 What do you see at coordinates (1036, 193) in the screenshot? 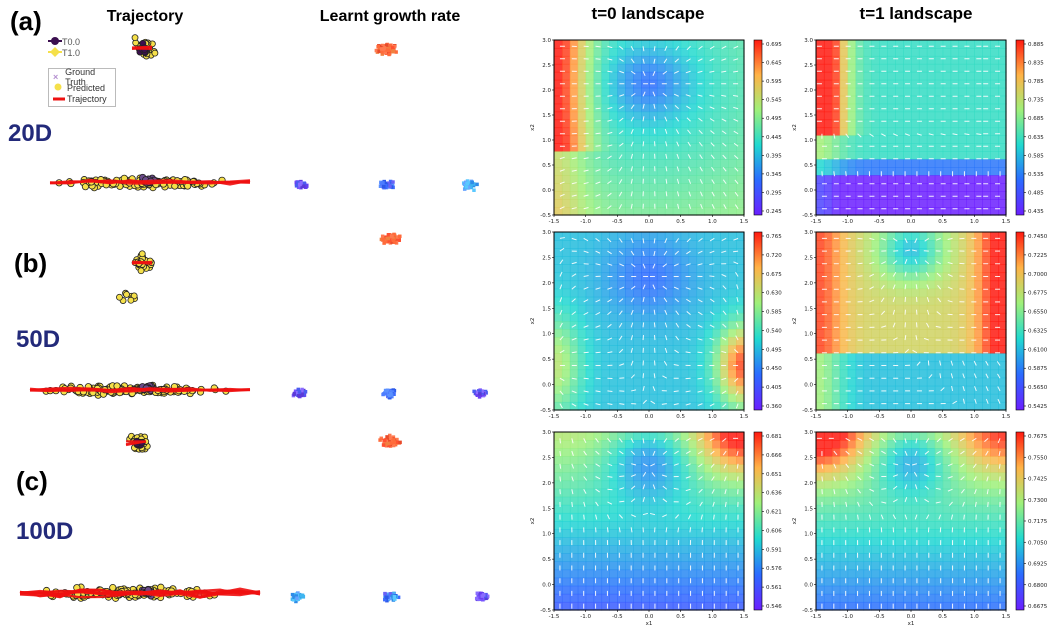
I see `colorbar-tick-label: 0.485` at bounding box center [1036, 193].